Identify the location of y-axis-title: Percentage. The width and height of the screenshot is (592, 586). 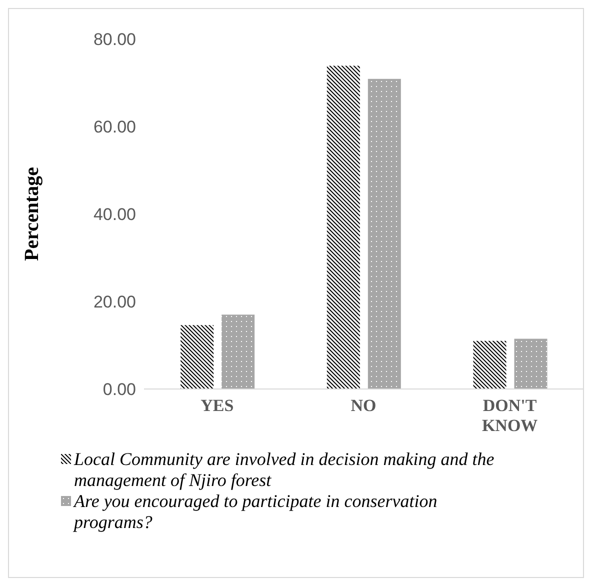
(32, 214).